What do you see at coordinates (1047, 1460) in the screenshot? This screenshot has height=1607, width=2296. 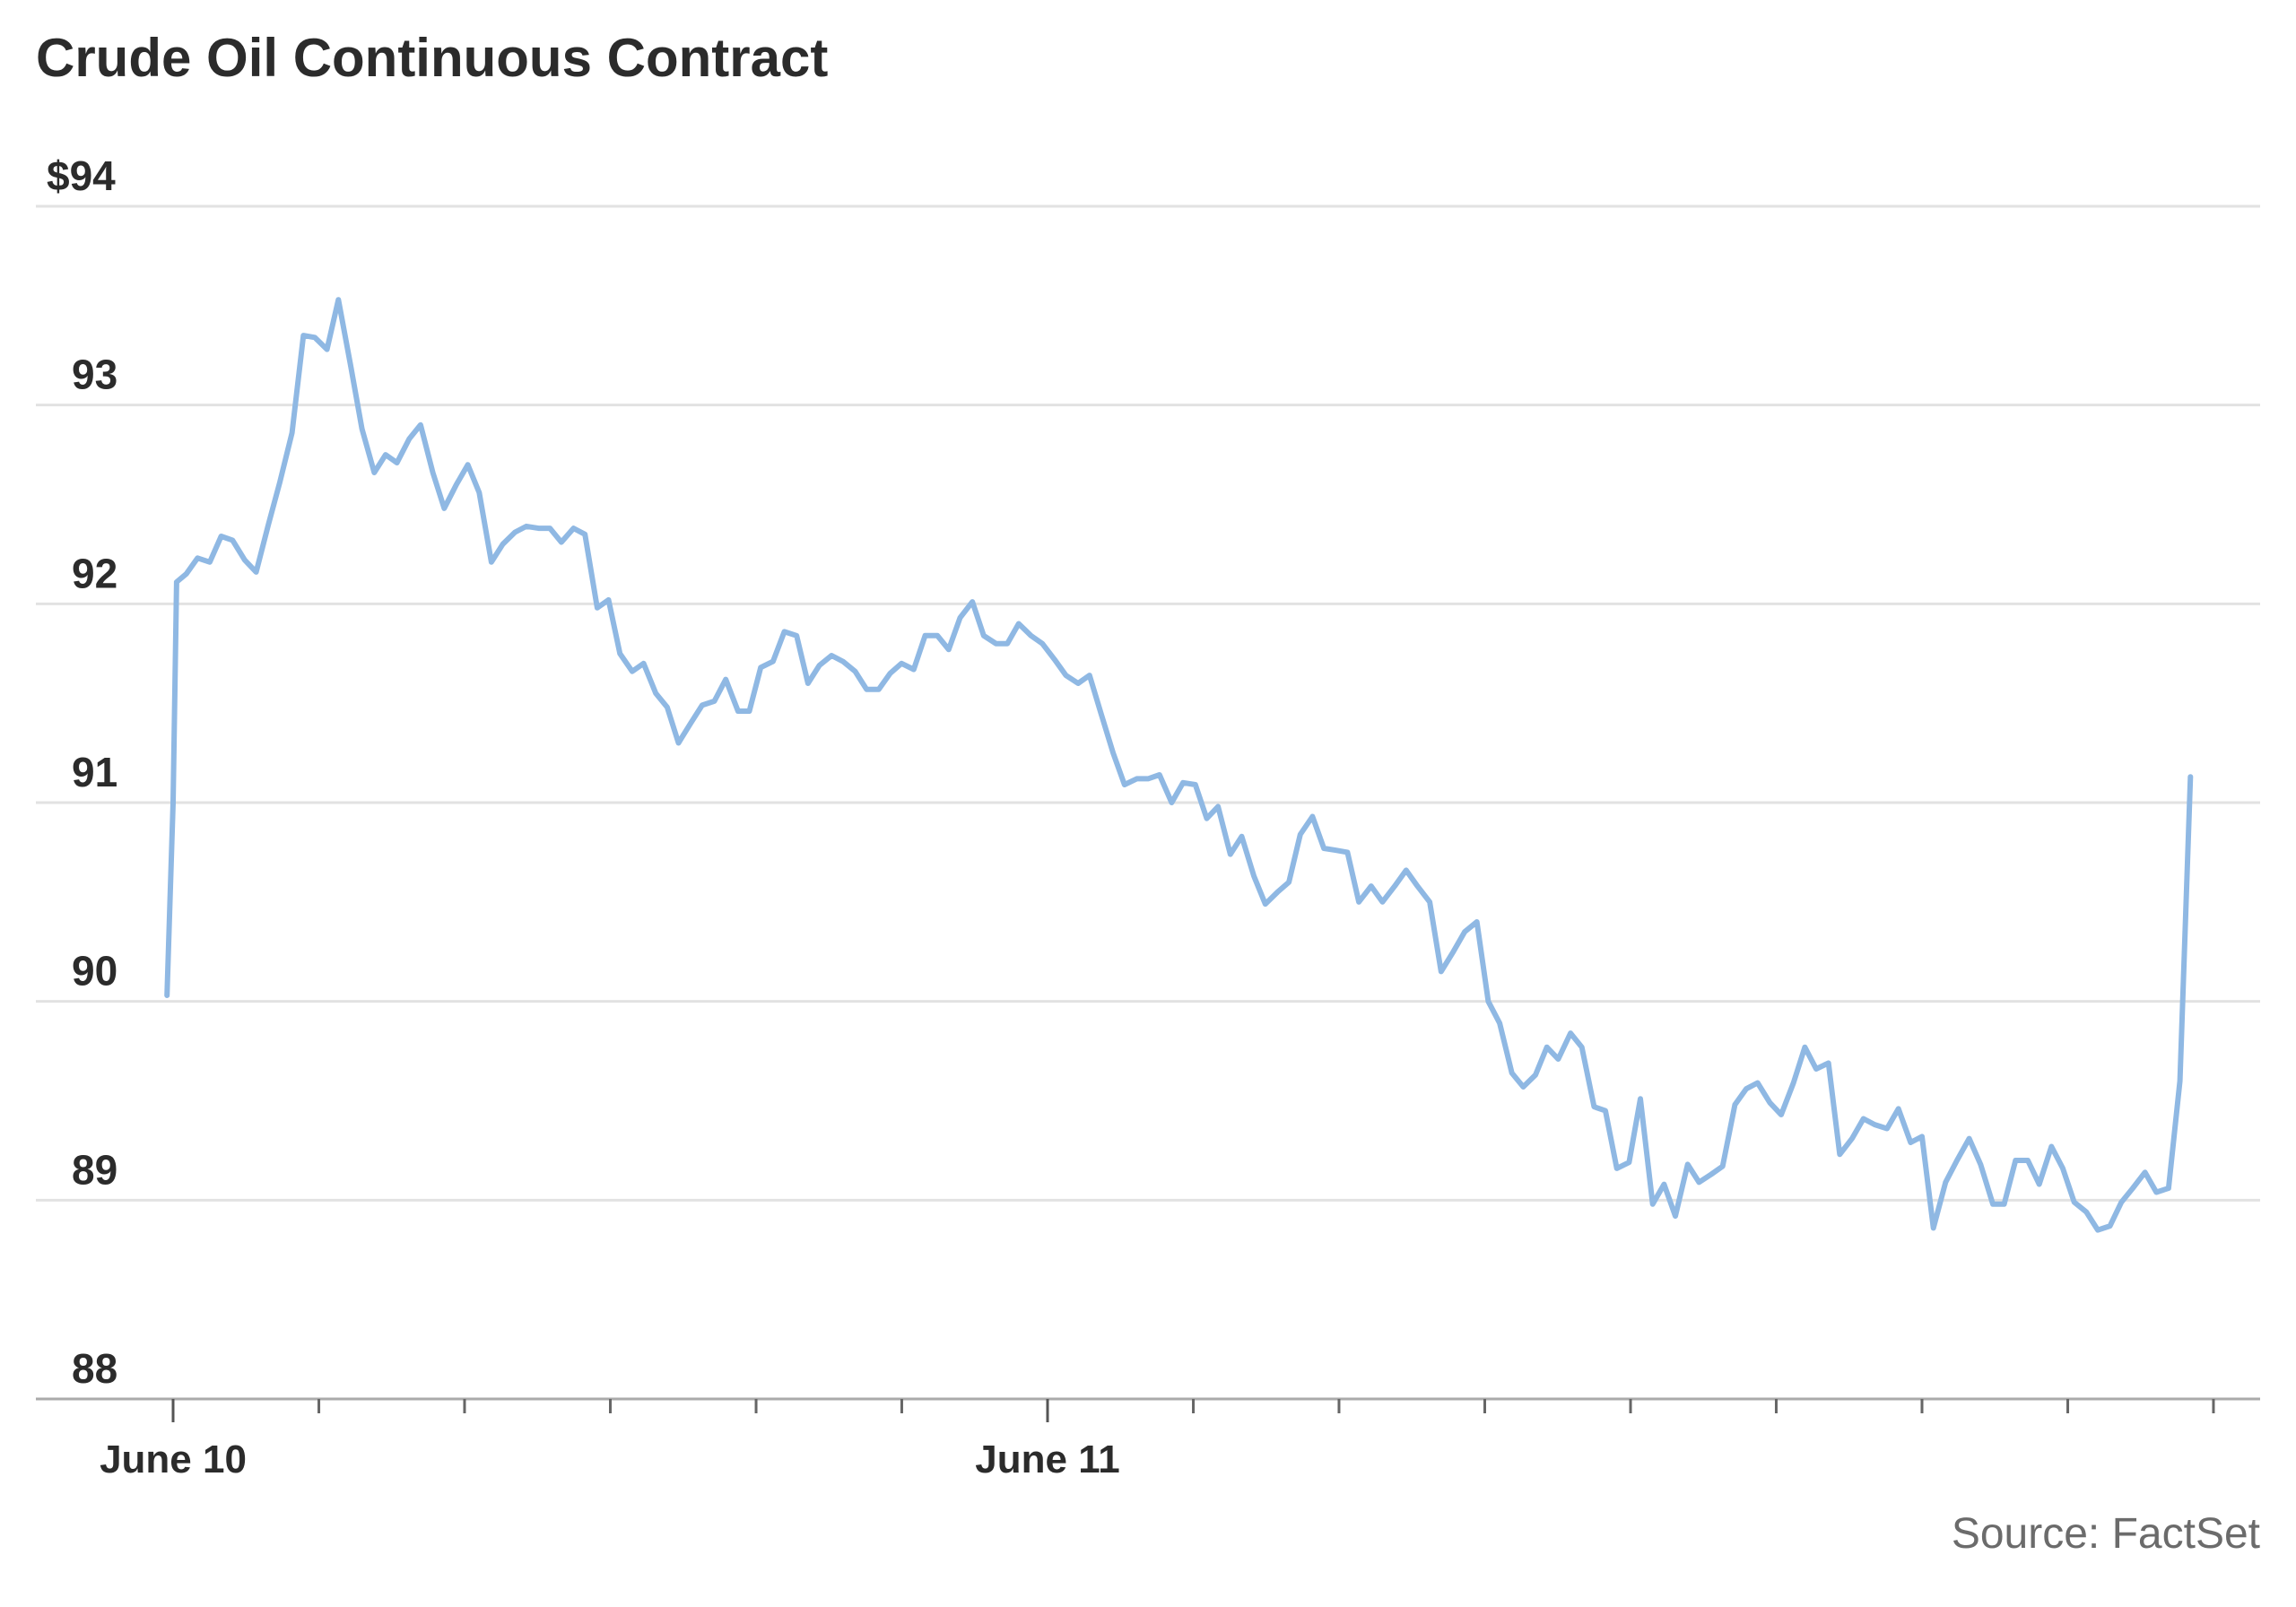 I see `x-tick-label: June 11` at bounding box center [1047, 1460].